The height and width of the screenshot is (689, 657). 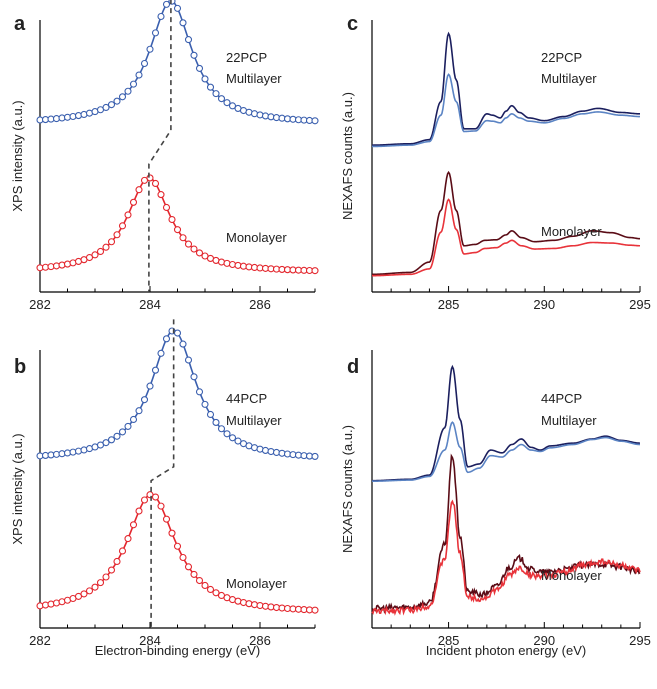 I want to click on x-tick-label: 282, so click(x=40, y=640).